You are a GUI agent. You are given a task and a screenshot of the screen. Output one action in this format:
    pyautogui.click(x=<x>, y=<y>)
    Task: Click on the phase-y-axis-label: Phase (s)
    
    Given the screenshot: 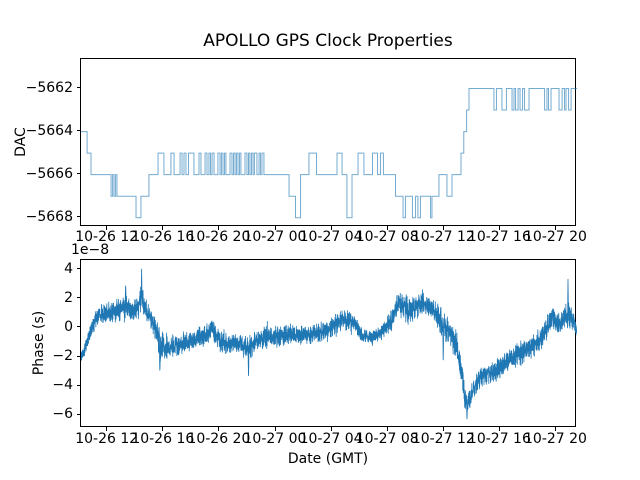 What is the action you would take?
    pyautogui.click(x=39, y=343)
    